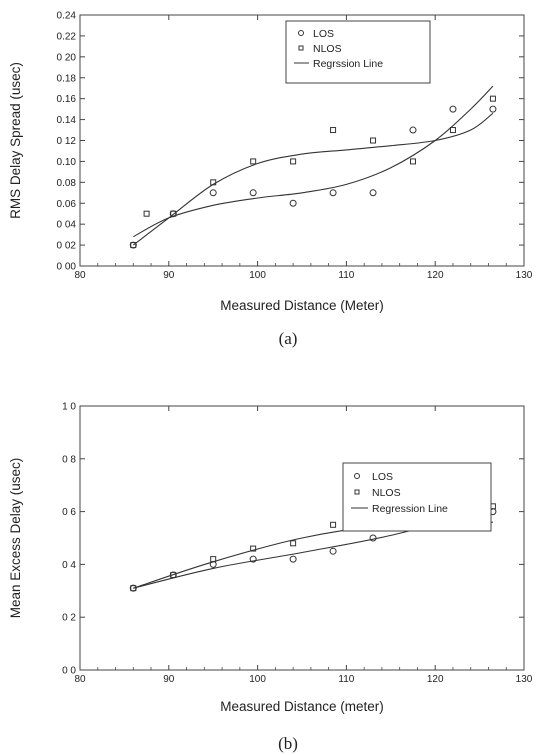 The width and height of the screenshot is (554, 755). What do you see at coordinates (67, 16) in the screenshot?
I see `y-tick-label: 0.24` at bounding box center [67, 16].